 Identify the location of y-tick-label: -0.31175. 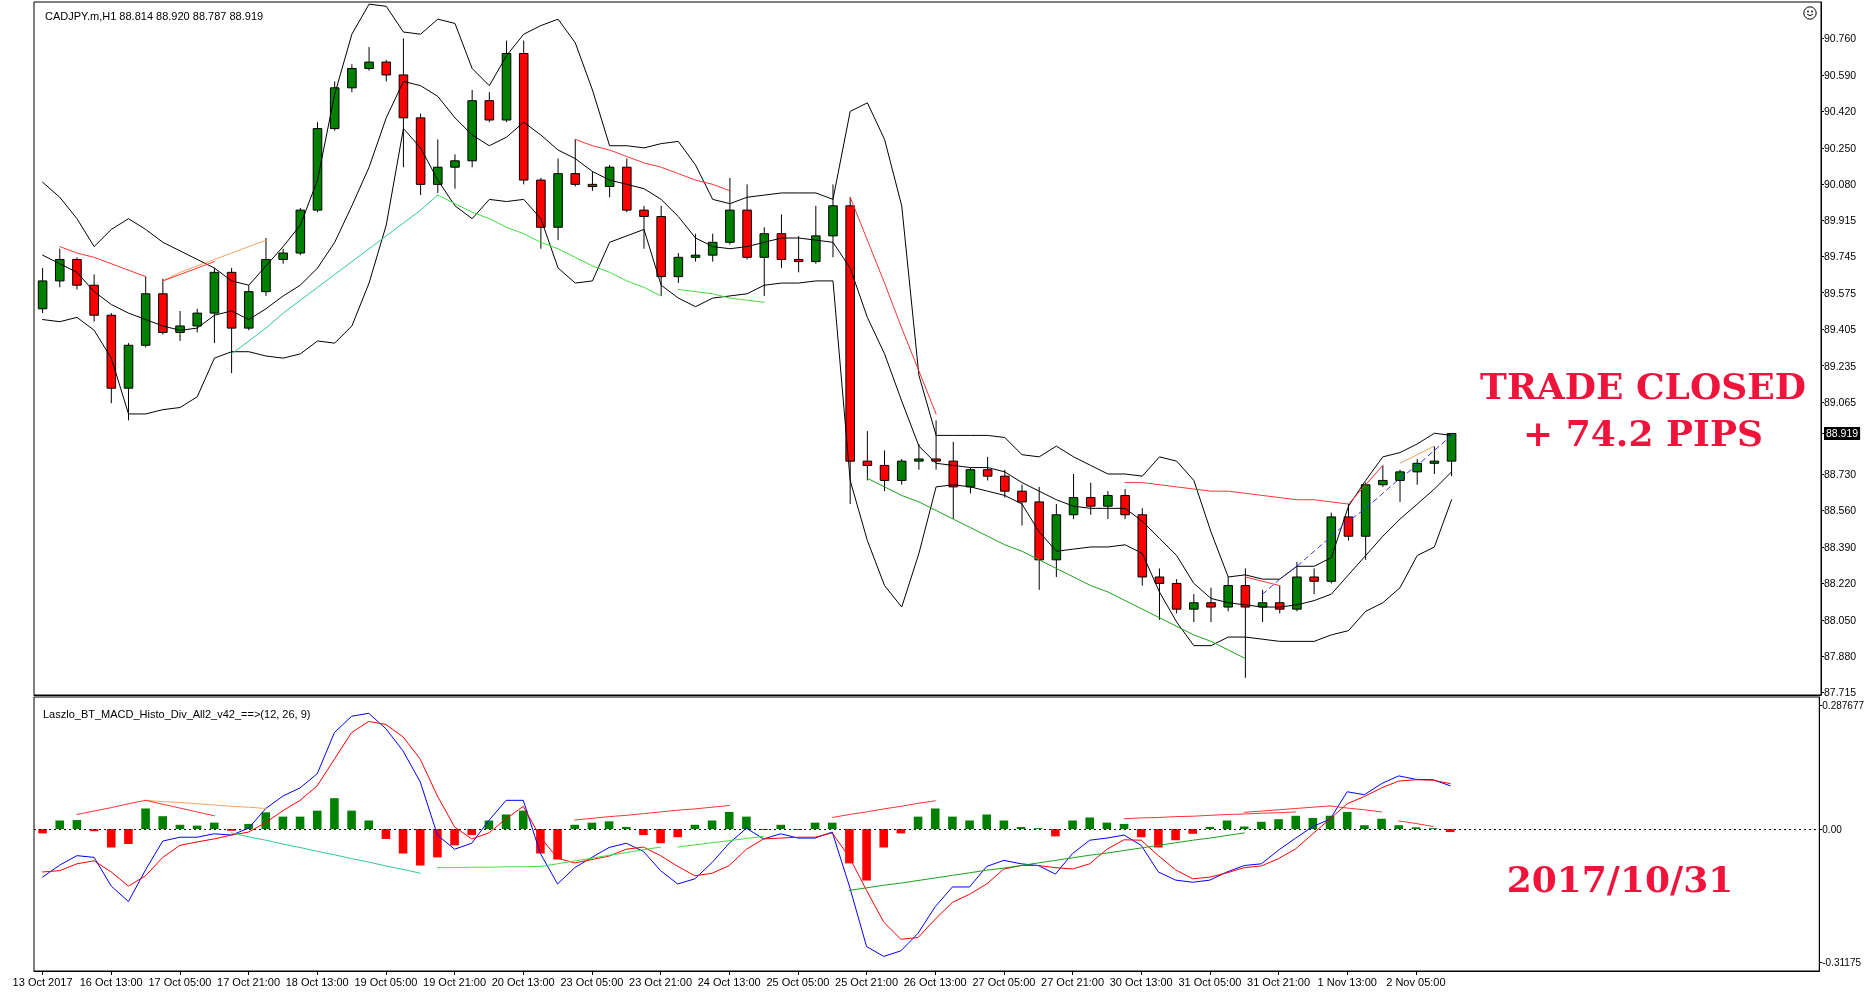
(1842, 963).